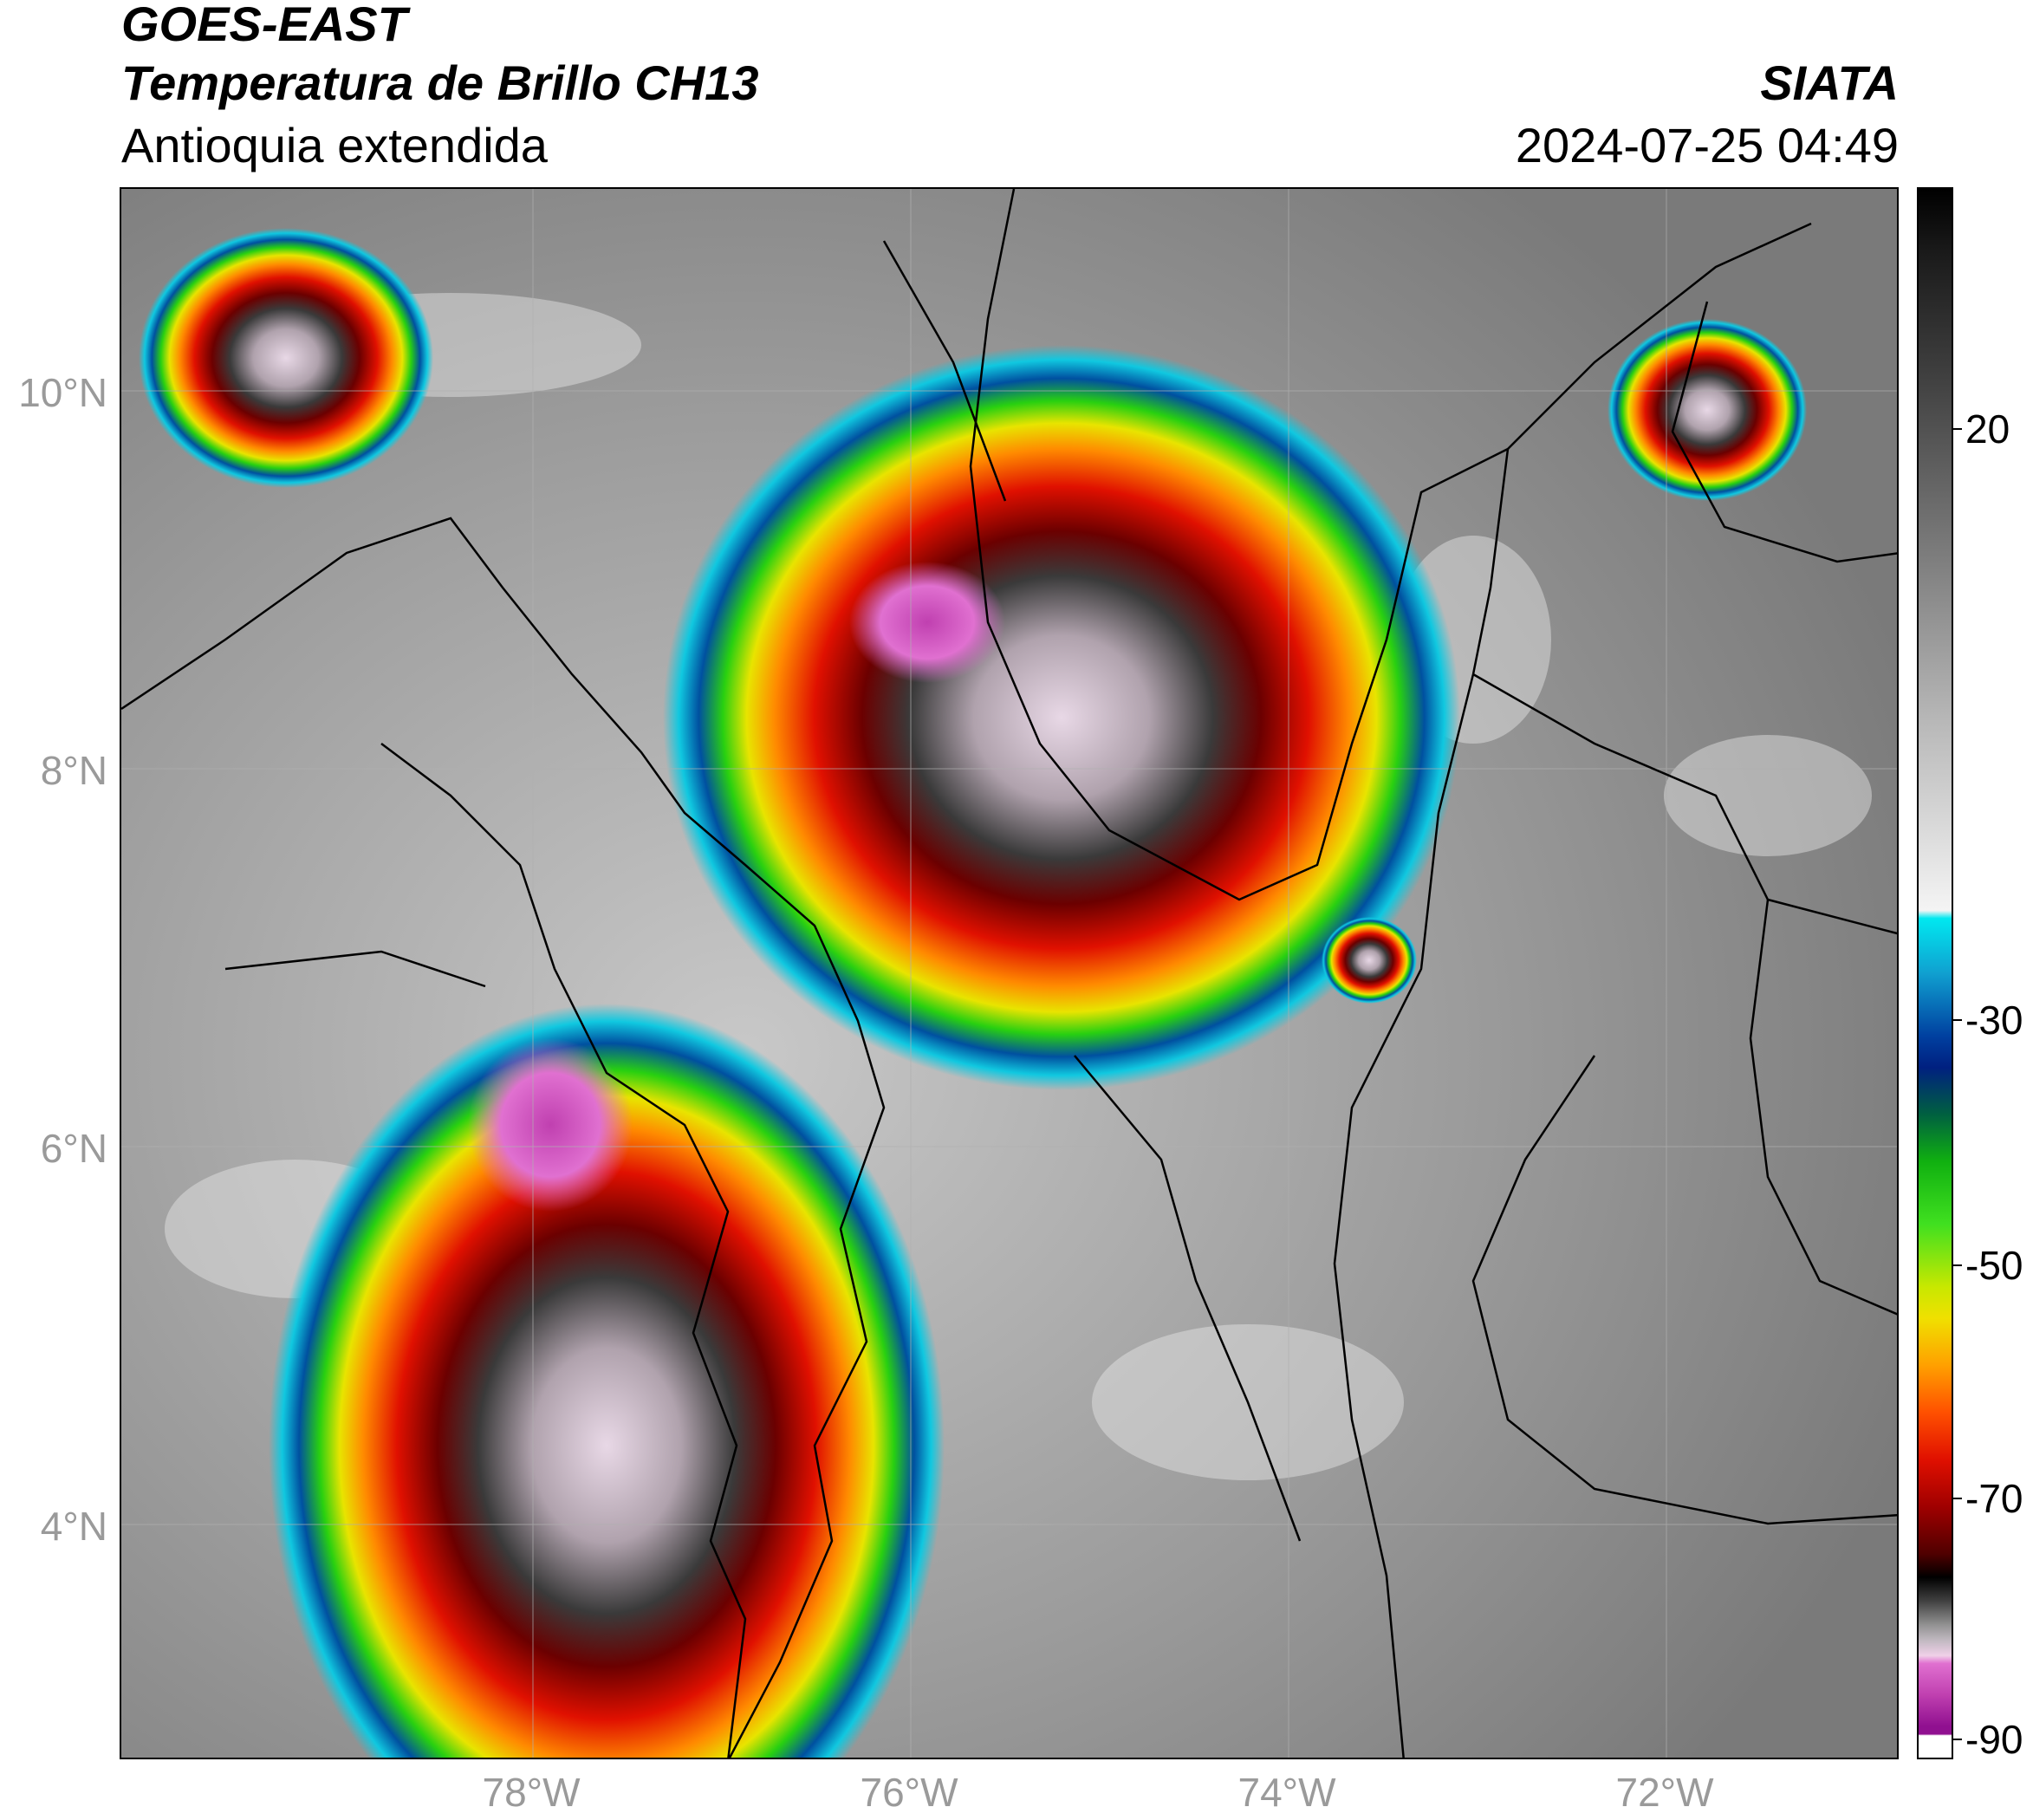 This screenshot has width=2033, height=1820. Describe the element at coordinates (73, 1148) in the screenshot. I see `lat-label-6n: 6°N` at that location.